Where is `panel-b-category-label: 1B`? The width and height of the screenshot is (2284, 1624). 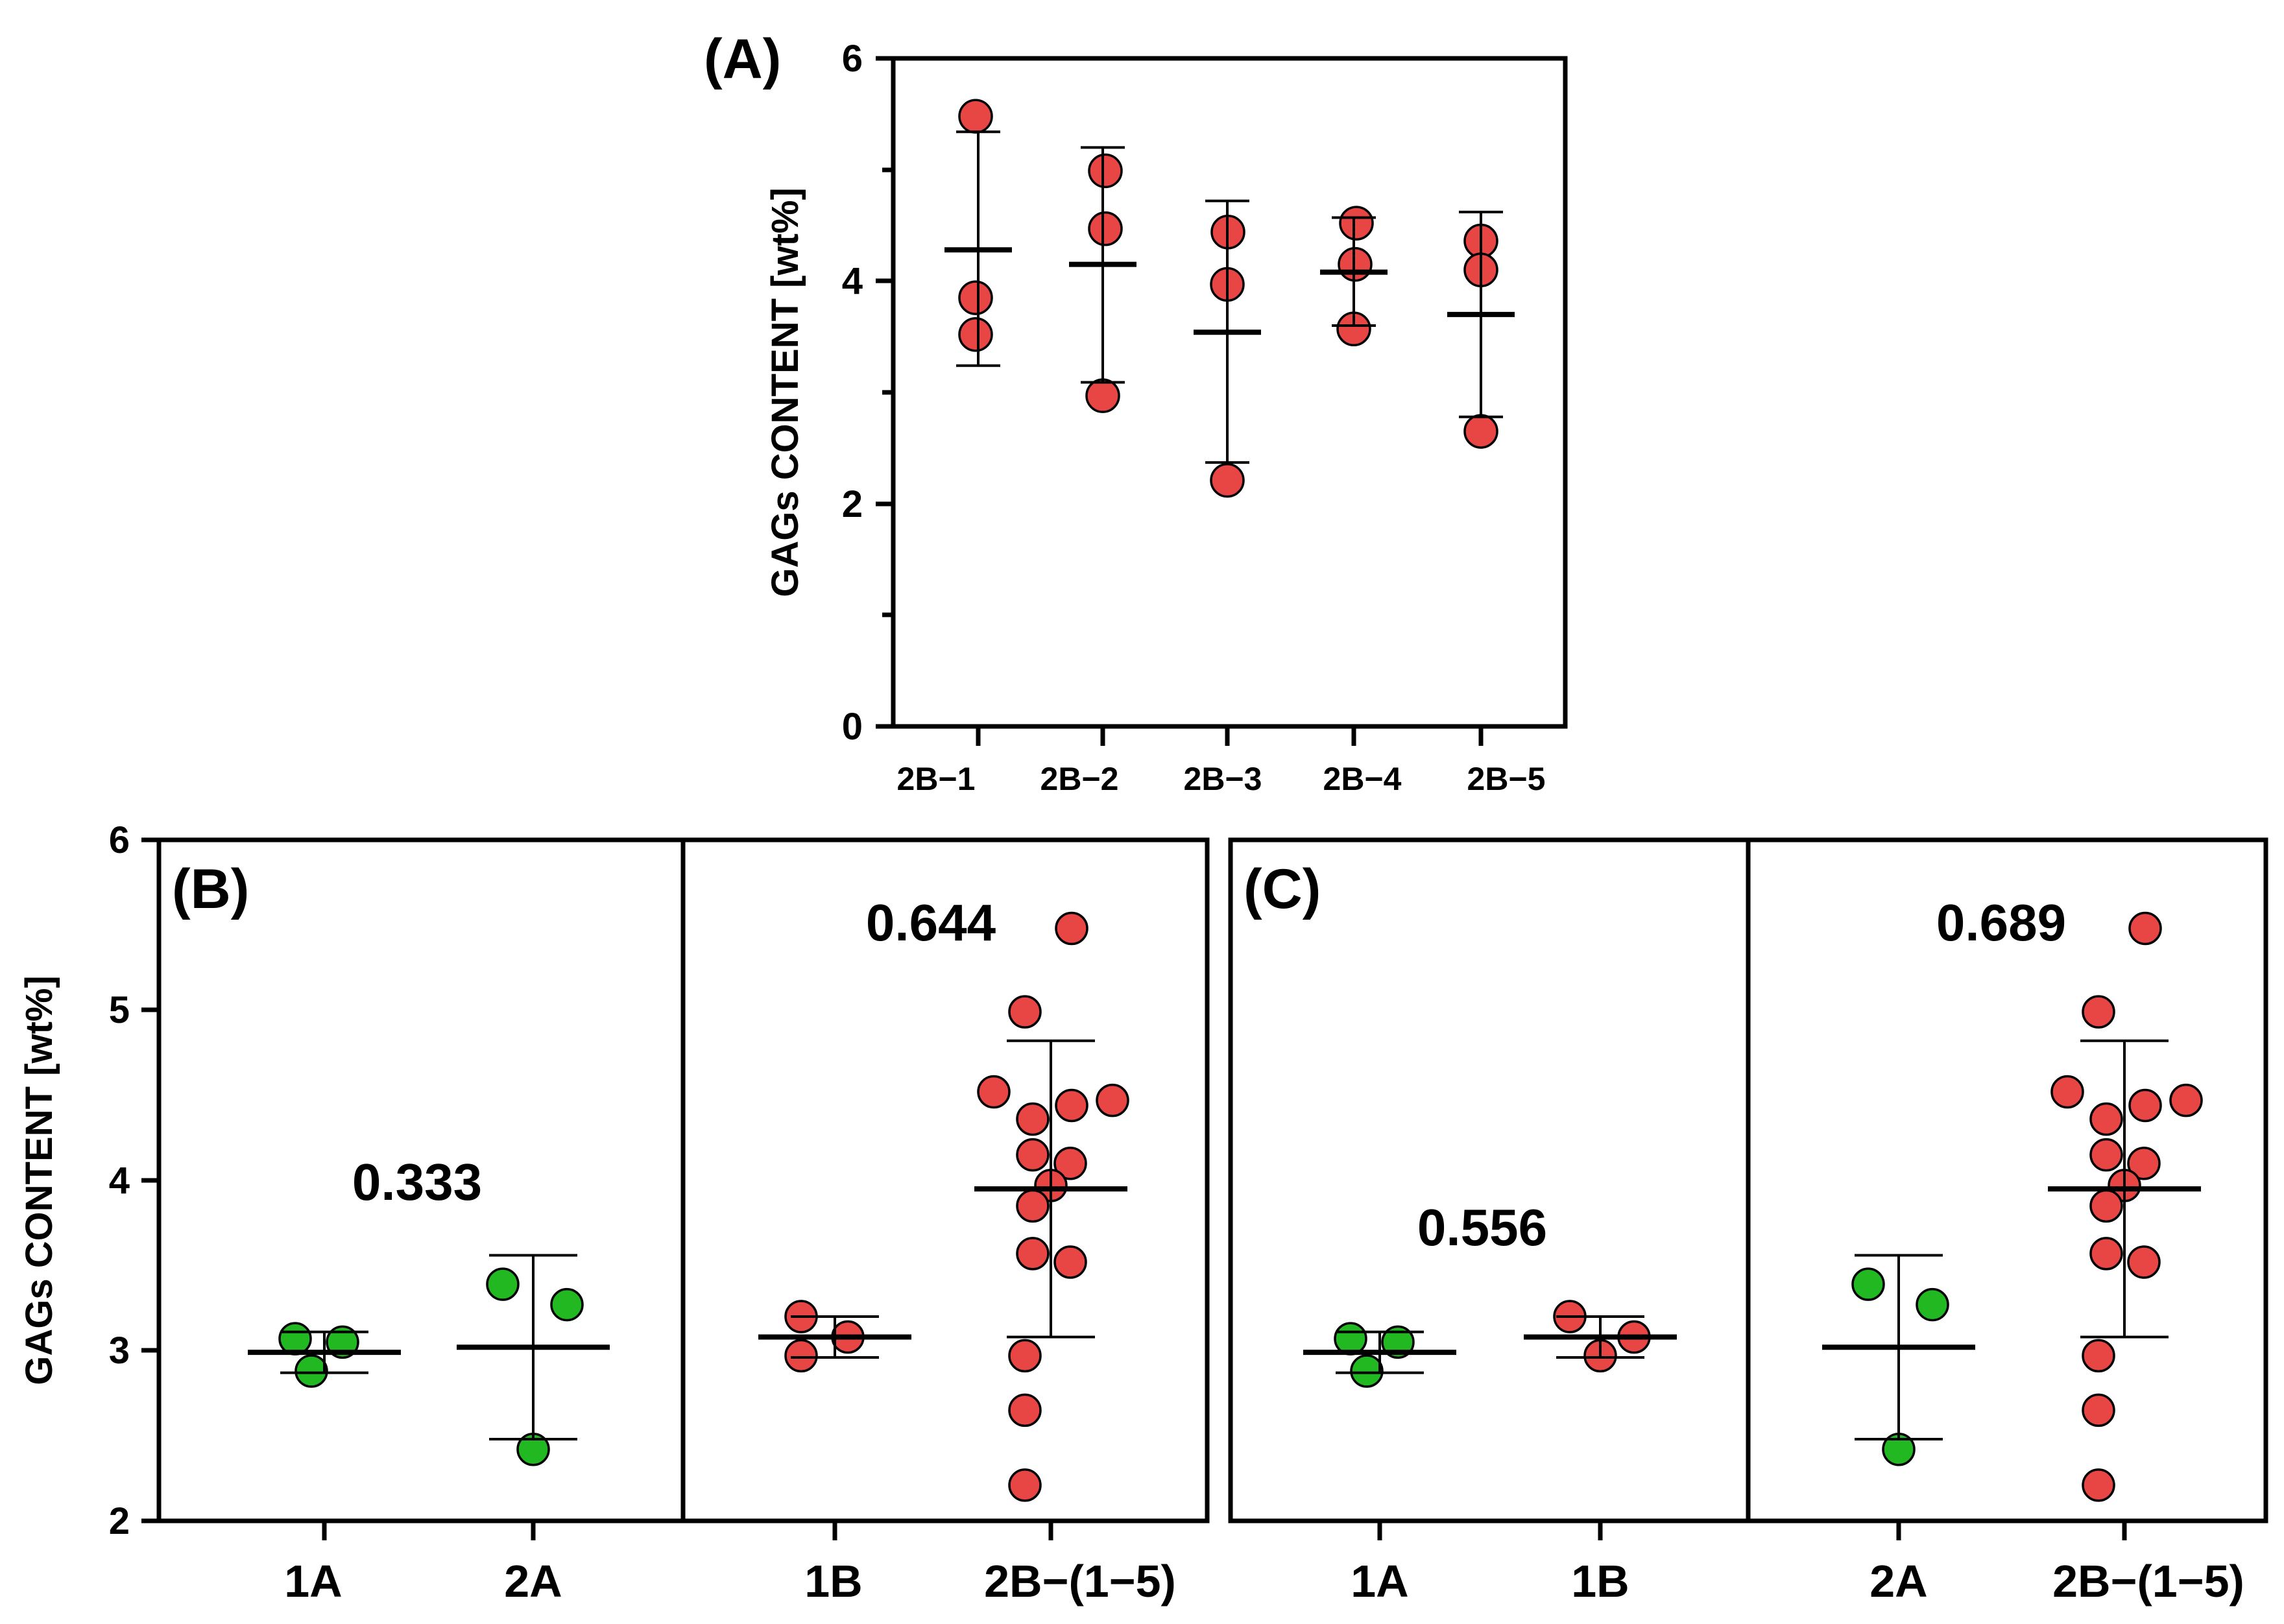
panel-b-category-label: 1B is located at coordinates (833, 1581).